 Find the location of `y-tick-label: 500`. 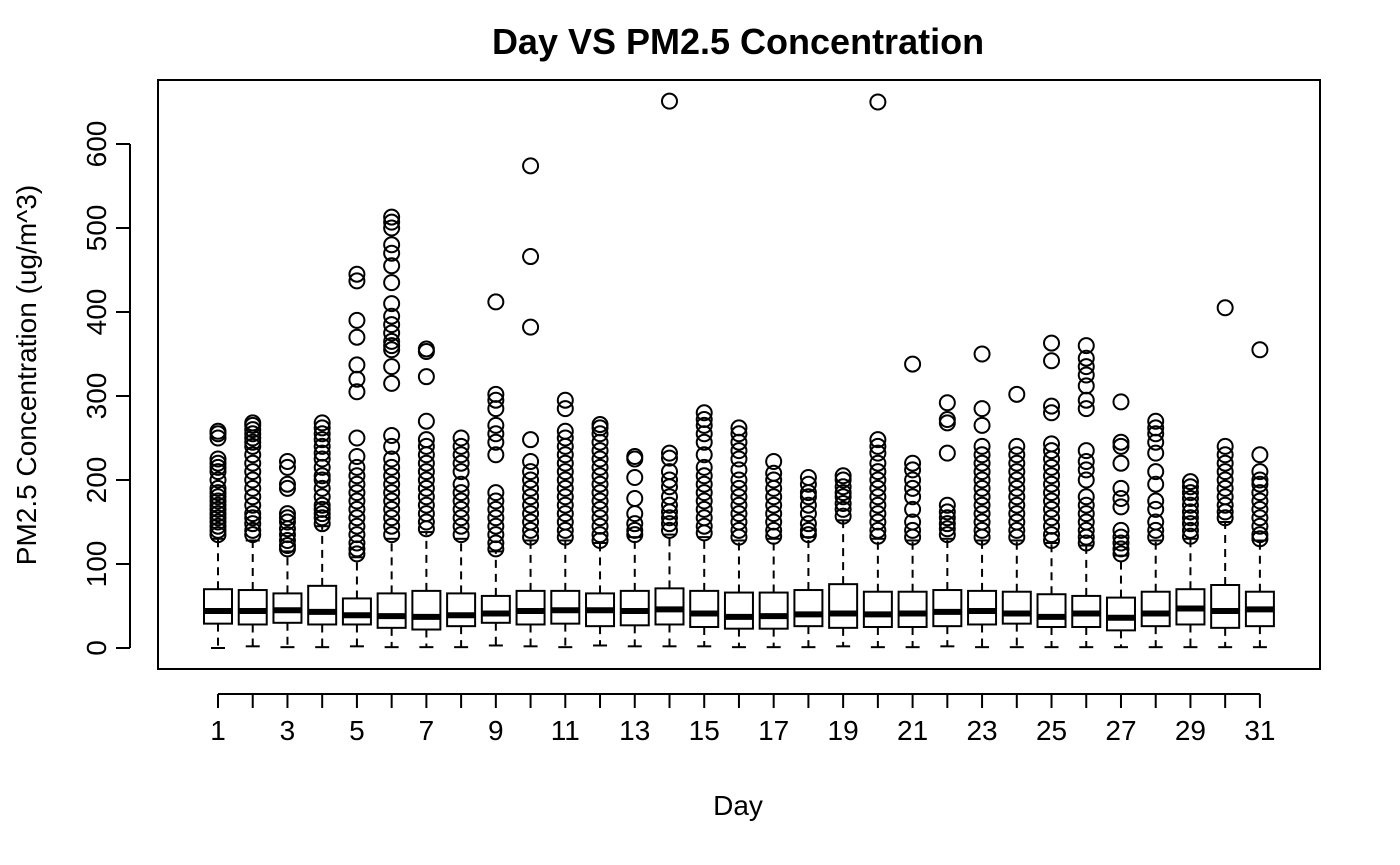

y-tick-label: 500 is located at coordinates (96, 228).